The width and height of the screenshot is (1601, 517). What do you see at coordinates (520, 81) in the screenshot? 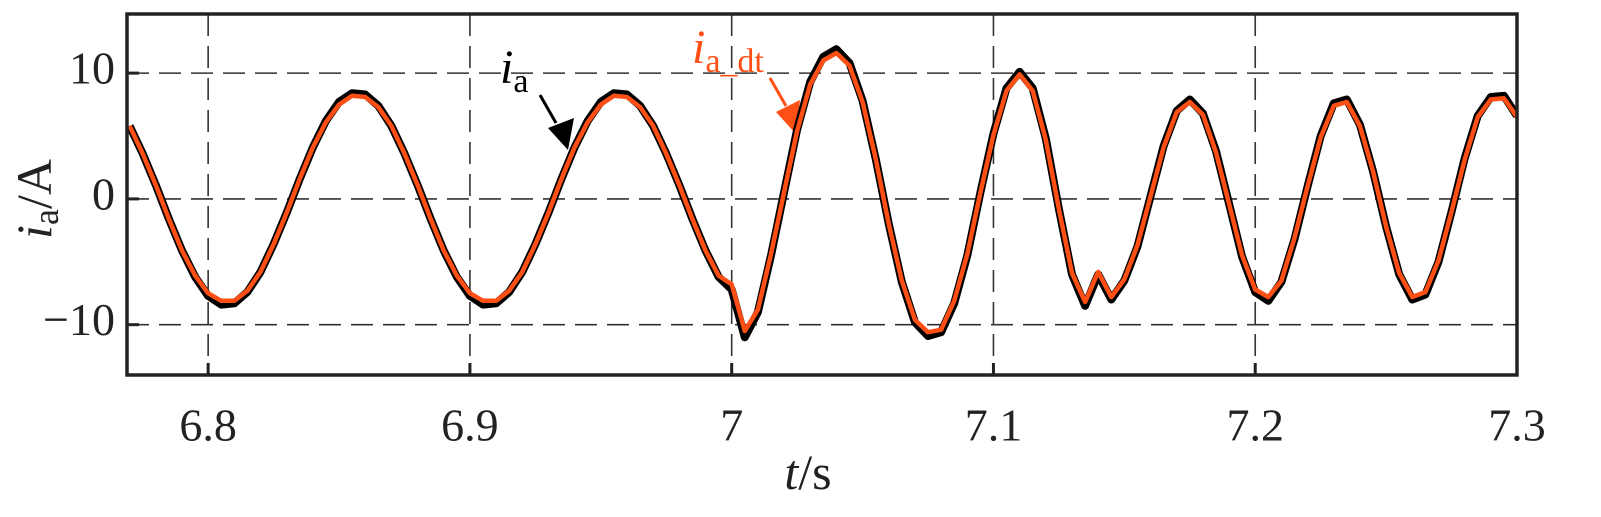
I see `annotation-subscript: a` at bounding box center [520, 81].